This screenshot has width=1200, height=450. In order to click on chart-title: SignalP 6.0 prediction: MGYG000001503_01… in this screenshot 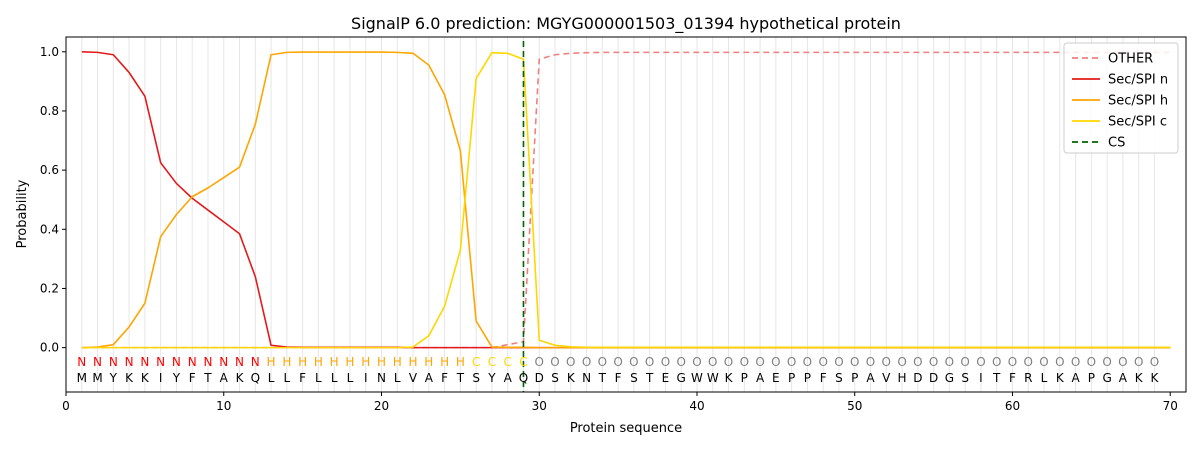, I will do `click(626, 24)`.